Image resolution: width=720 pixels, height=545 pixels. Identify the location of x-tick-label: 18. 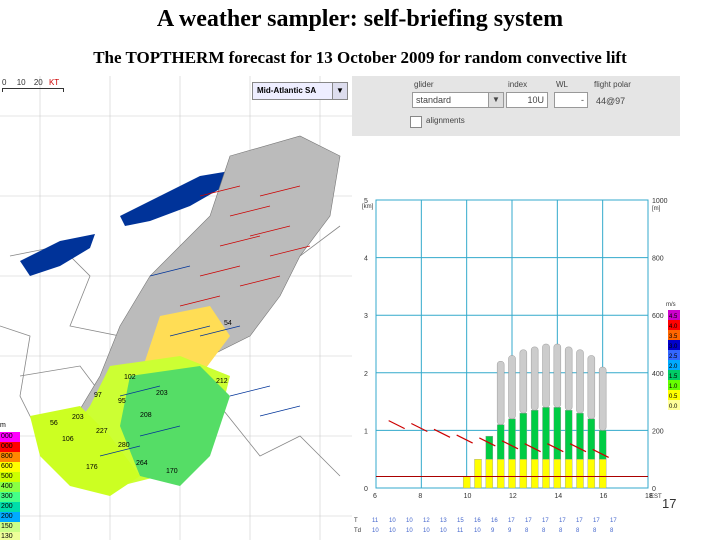
(649, 496).